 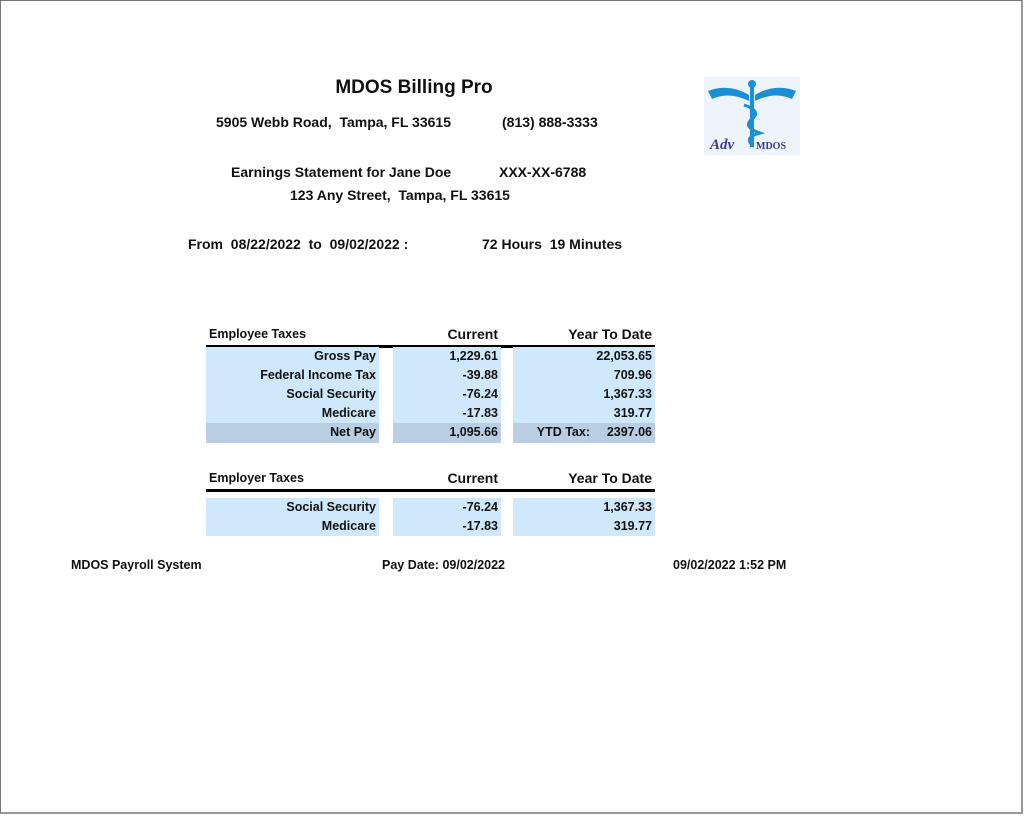 I want to click on table-cell: 709.96, so click(x=584, y=375).